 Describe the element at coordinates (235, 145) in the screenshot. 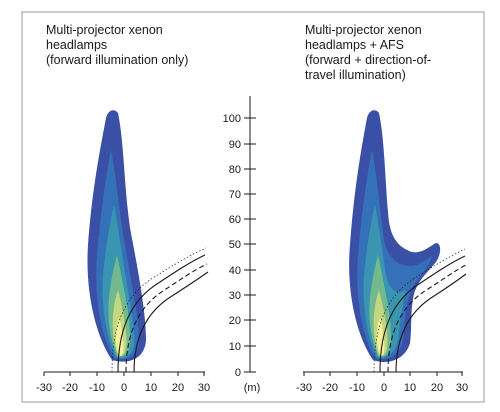

I see `scale-tick-label: 90` at that location.